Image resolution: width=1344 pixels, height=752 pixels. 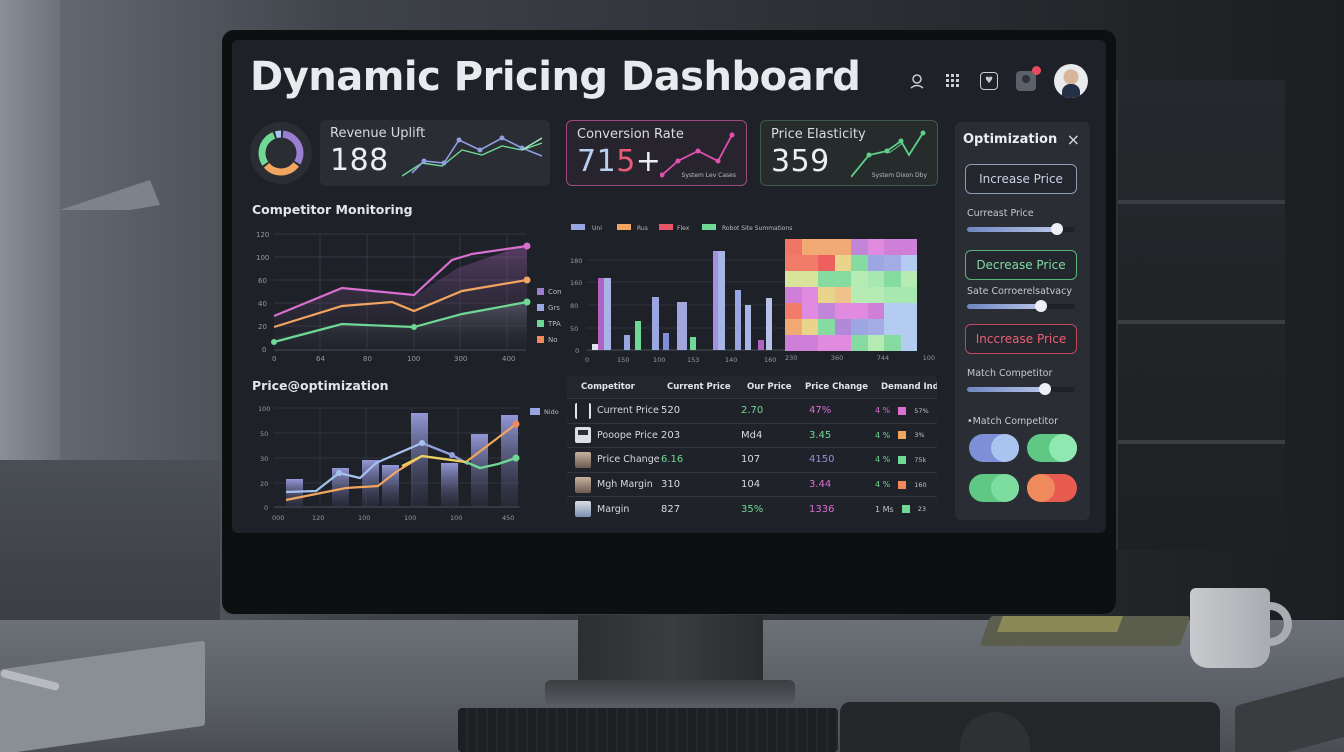 I want to click on price-change-cell: 3.45, so click(x=820, y=435).